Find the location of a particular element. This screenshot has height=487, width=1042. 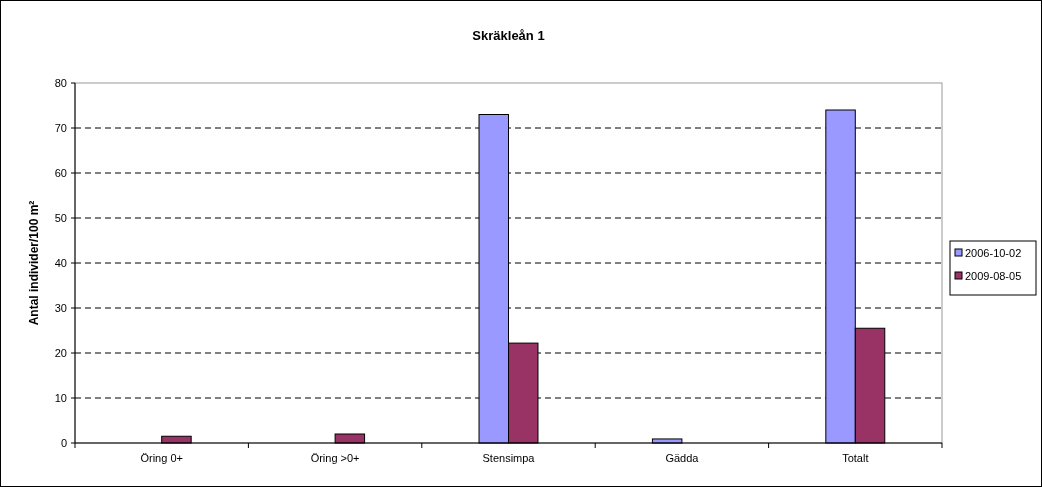

y-tick-label: 10 is located at coordinates (60, 397).